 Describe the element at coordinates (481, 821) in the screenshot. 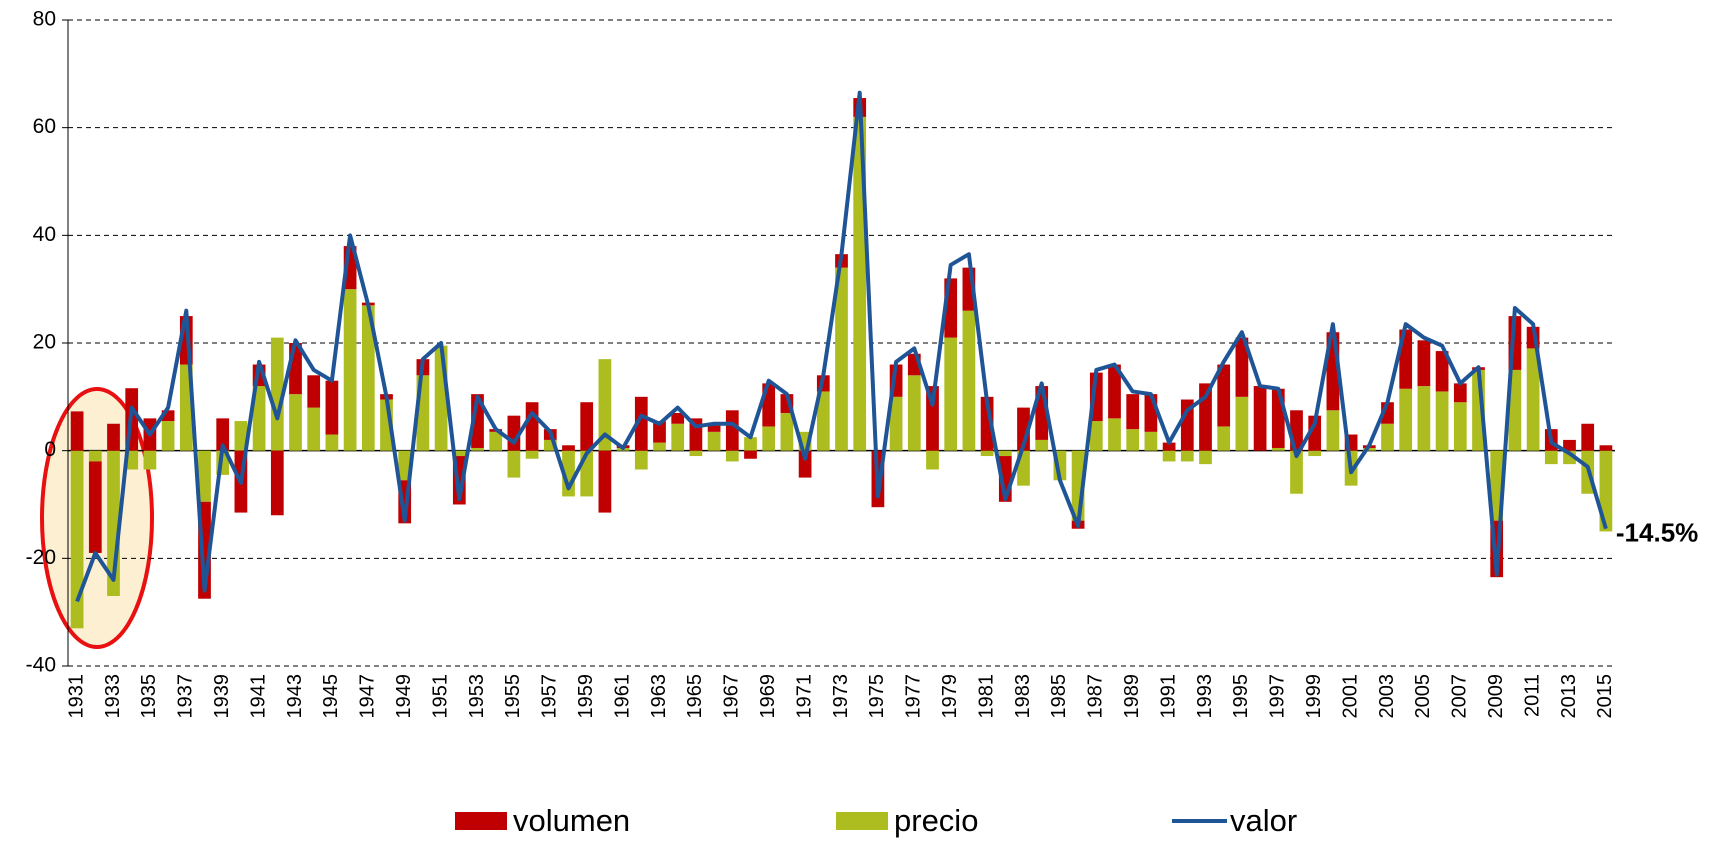

I see `legend-swatch` at that location.